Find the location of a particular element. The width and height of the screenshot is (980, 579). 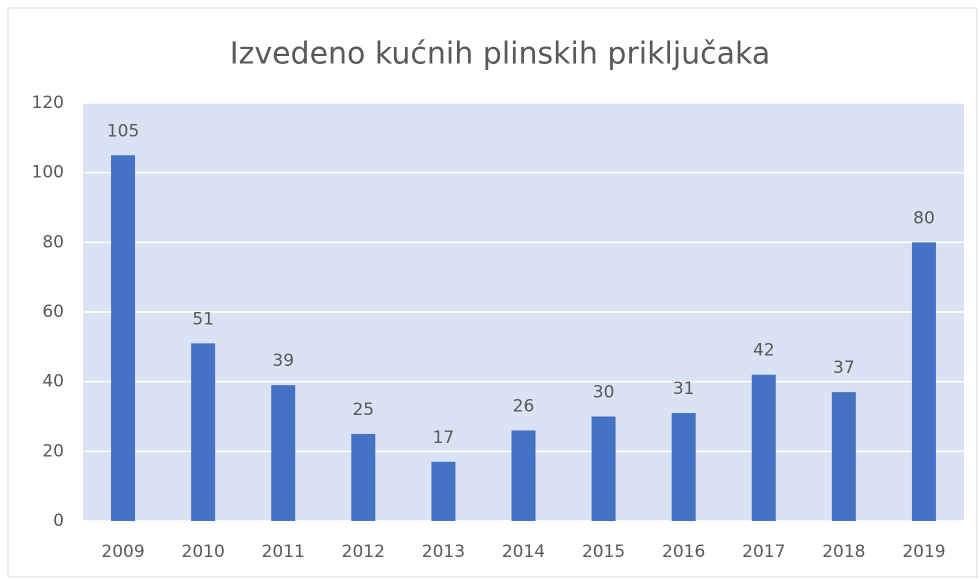

x-tick-label: 2016 is located at coordinates (683, 552).